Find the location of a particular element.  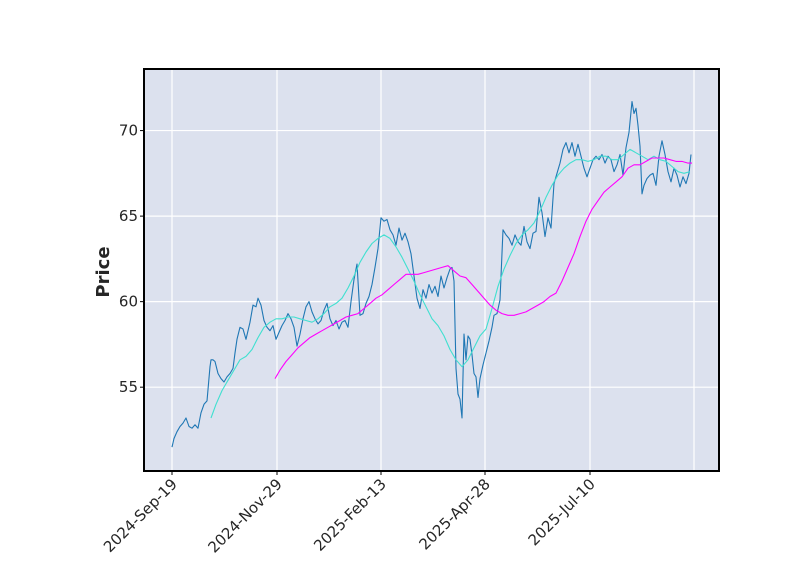

x-tick-label: 2024-Nov-29 is located at coordinates (245, 515).